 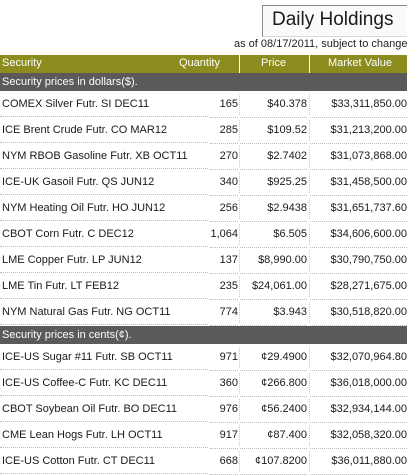 I want to click on security-name: ICE-US Sugar #11 Futr. SB OCT11, so click(x=104, y=357).